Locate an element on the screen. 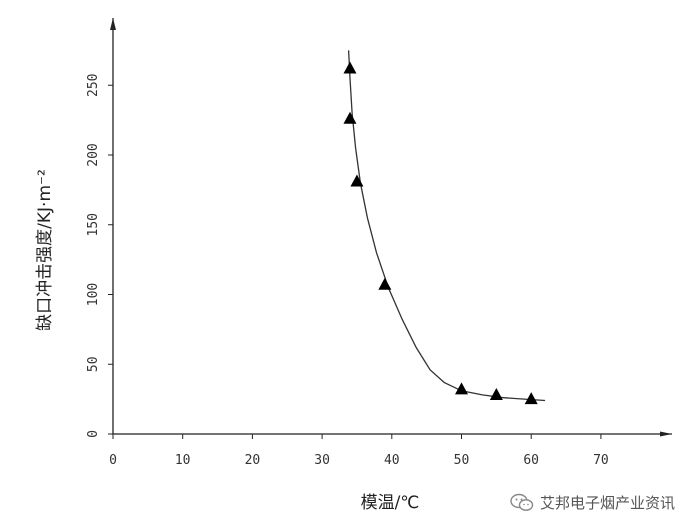 This screenshot has height=523, width=689. x-axis-arrow is located at coordinates (666, 434).